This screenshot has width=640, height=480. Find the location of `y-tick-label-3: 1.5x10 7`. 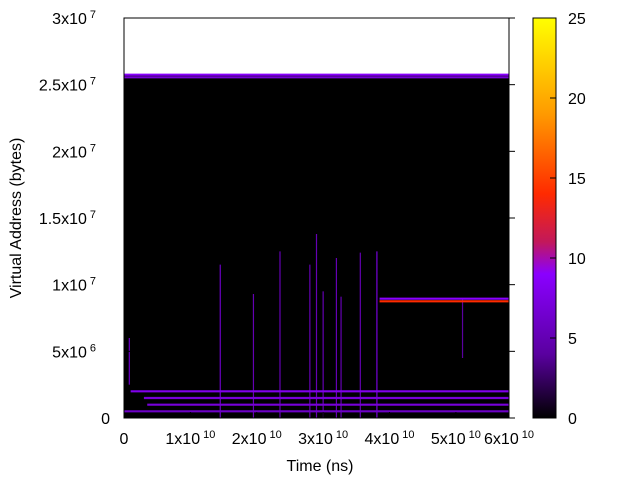

y-tick-label-3: 1.5x10 7 is located at coordinates (67, 218).